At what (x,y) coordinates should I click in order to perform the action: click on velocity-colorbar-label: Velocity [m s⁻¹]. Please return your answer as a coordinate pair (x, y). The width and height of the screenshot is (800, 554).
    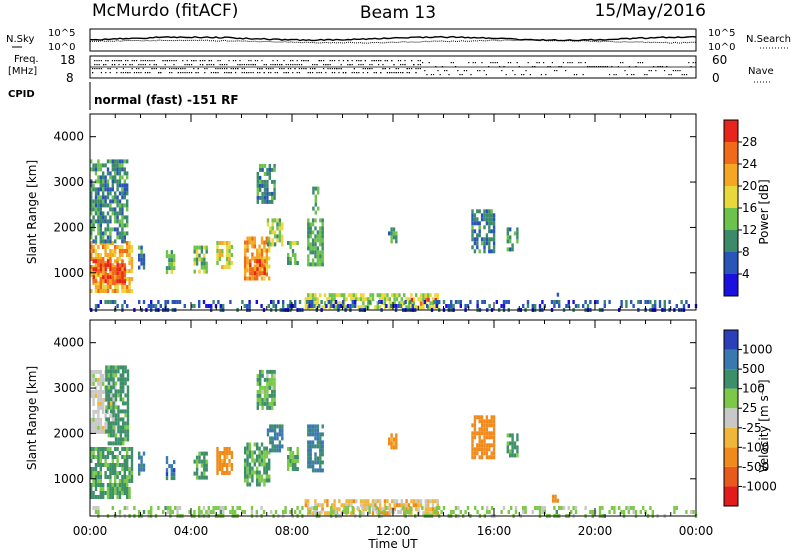
    Looking at the image, I should click on (764, 425).